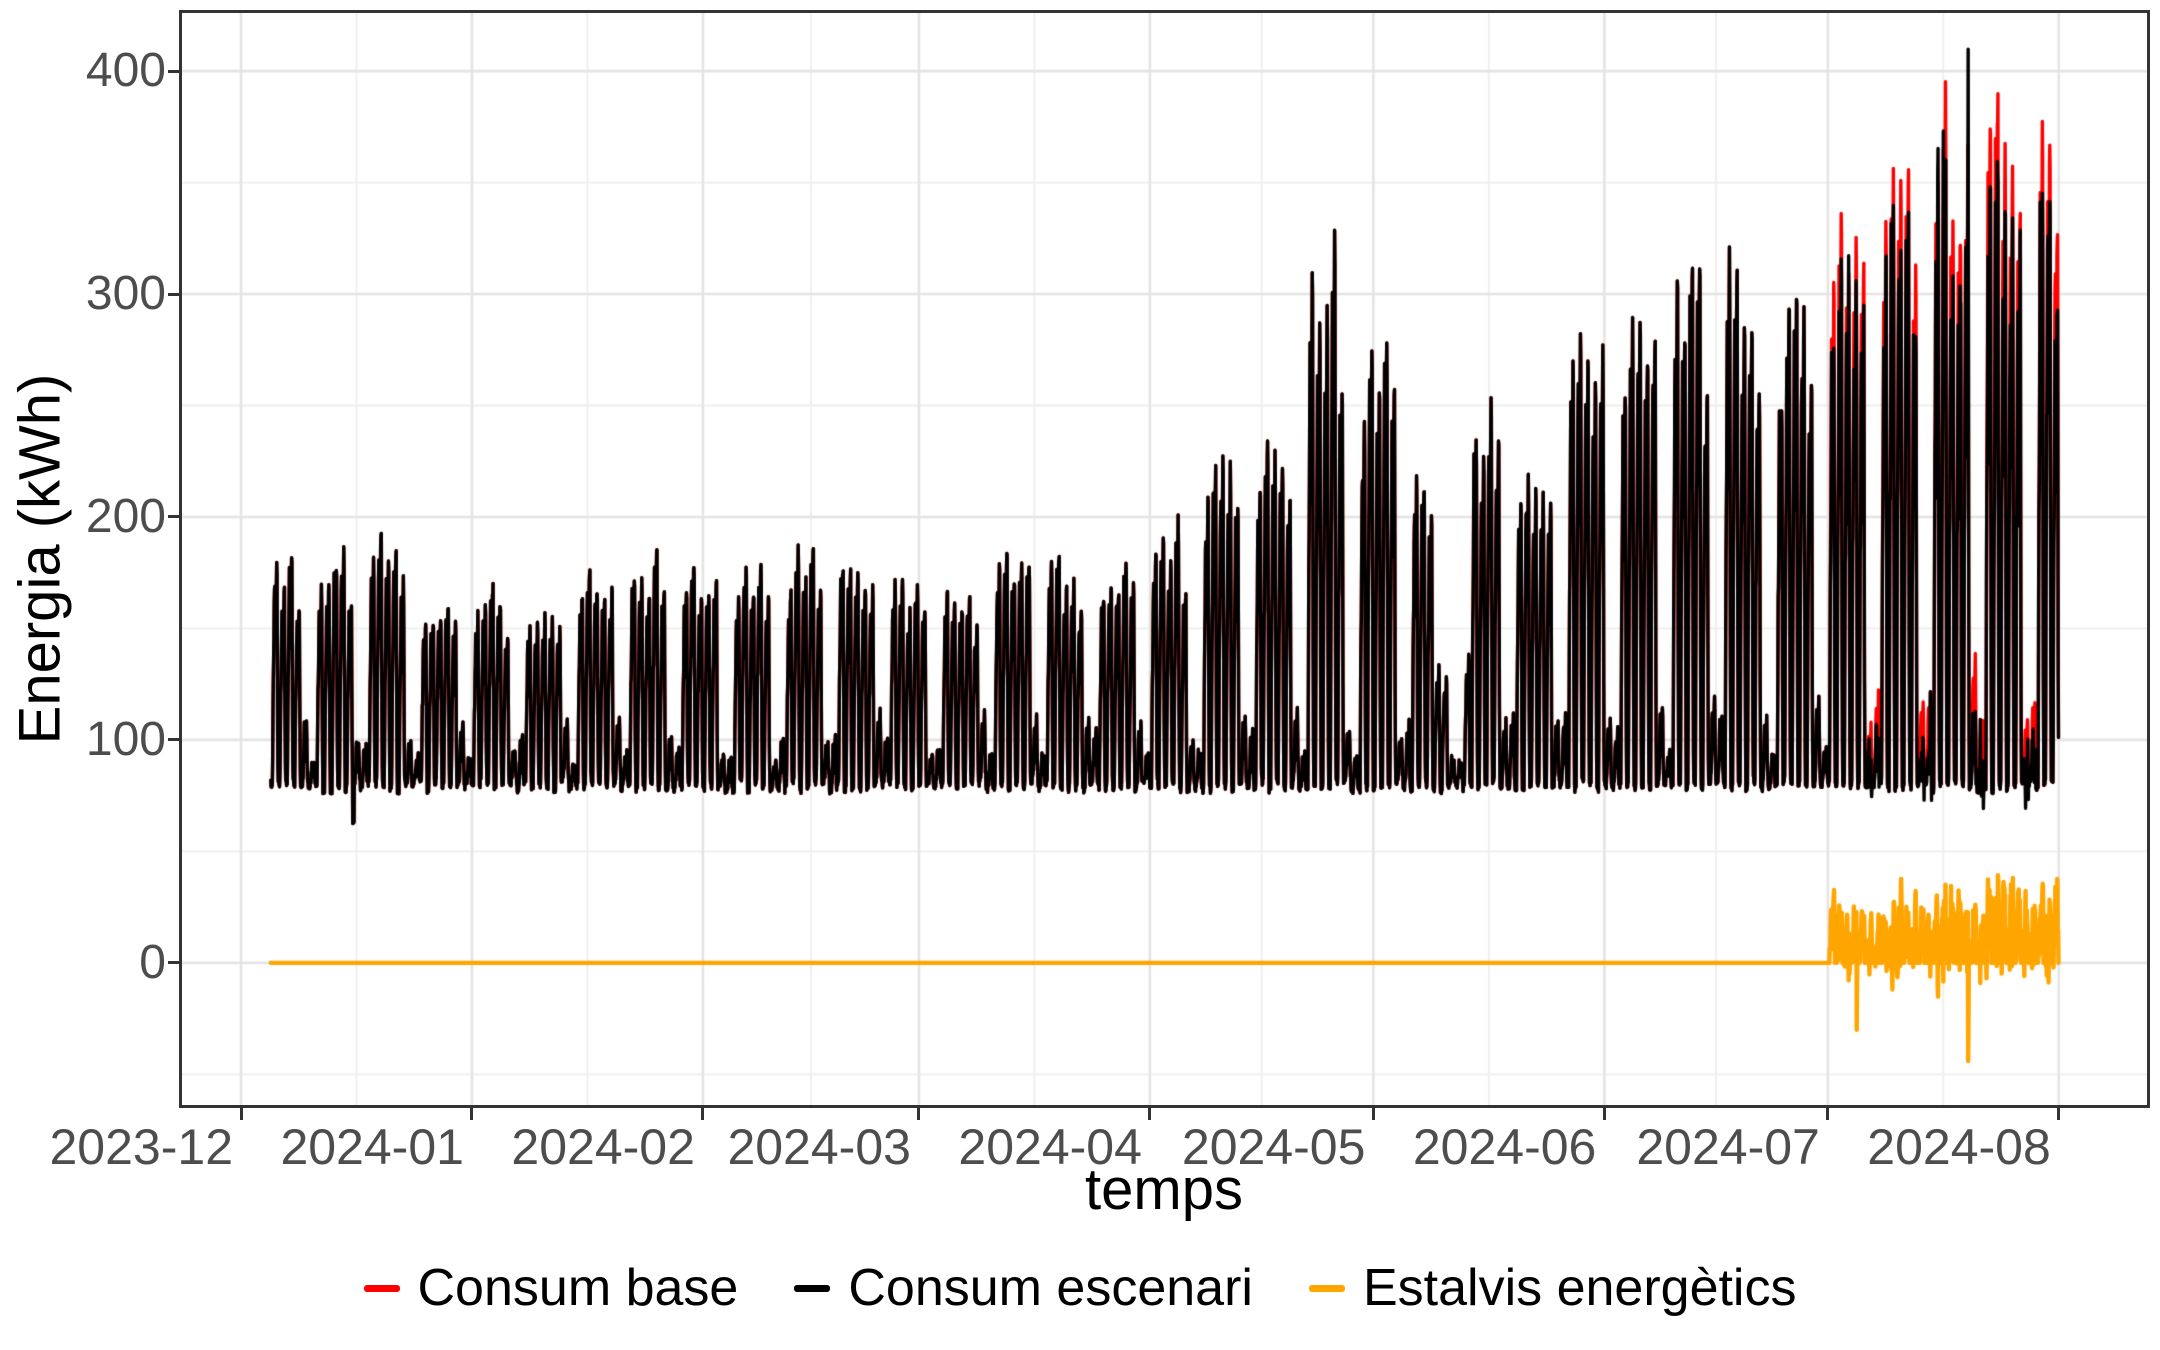  I want to click on y-axis-tick-label: 0, so click(152, 962).